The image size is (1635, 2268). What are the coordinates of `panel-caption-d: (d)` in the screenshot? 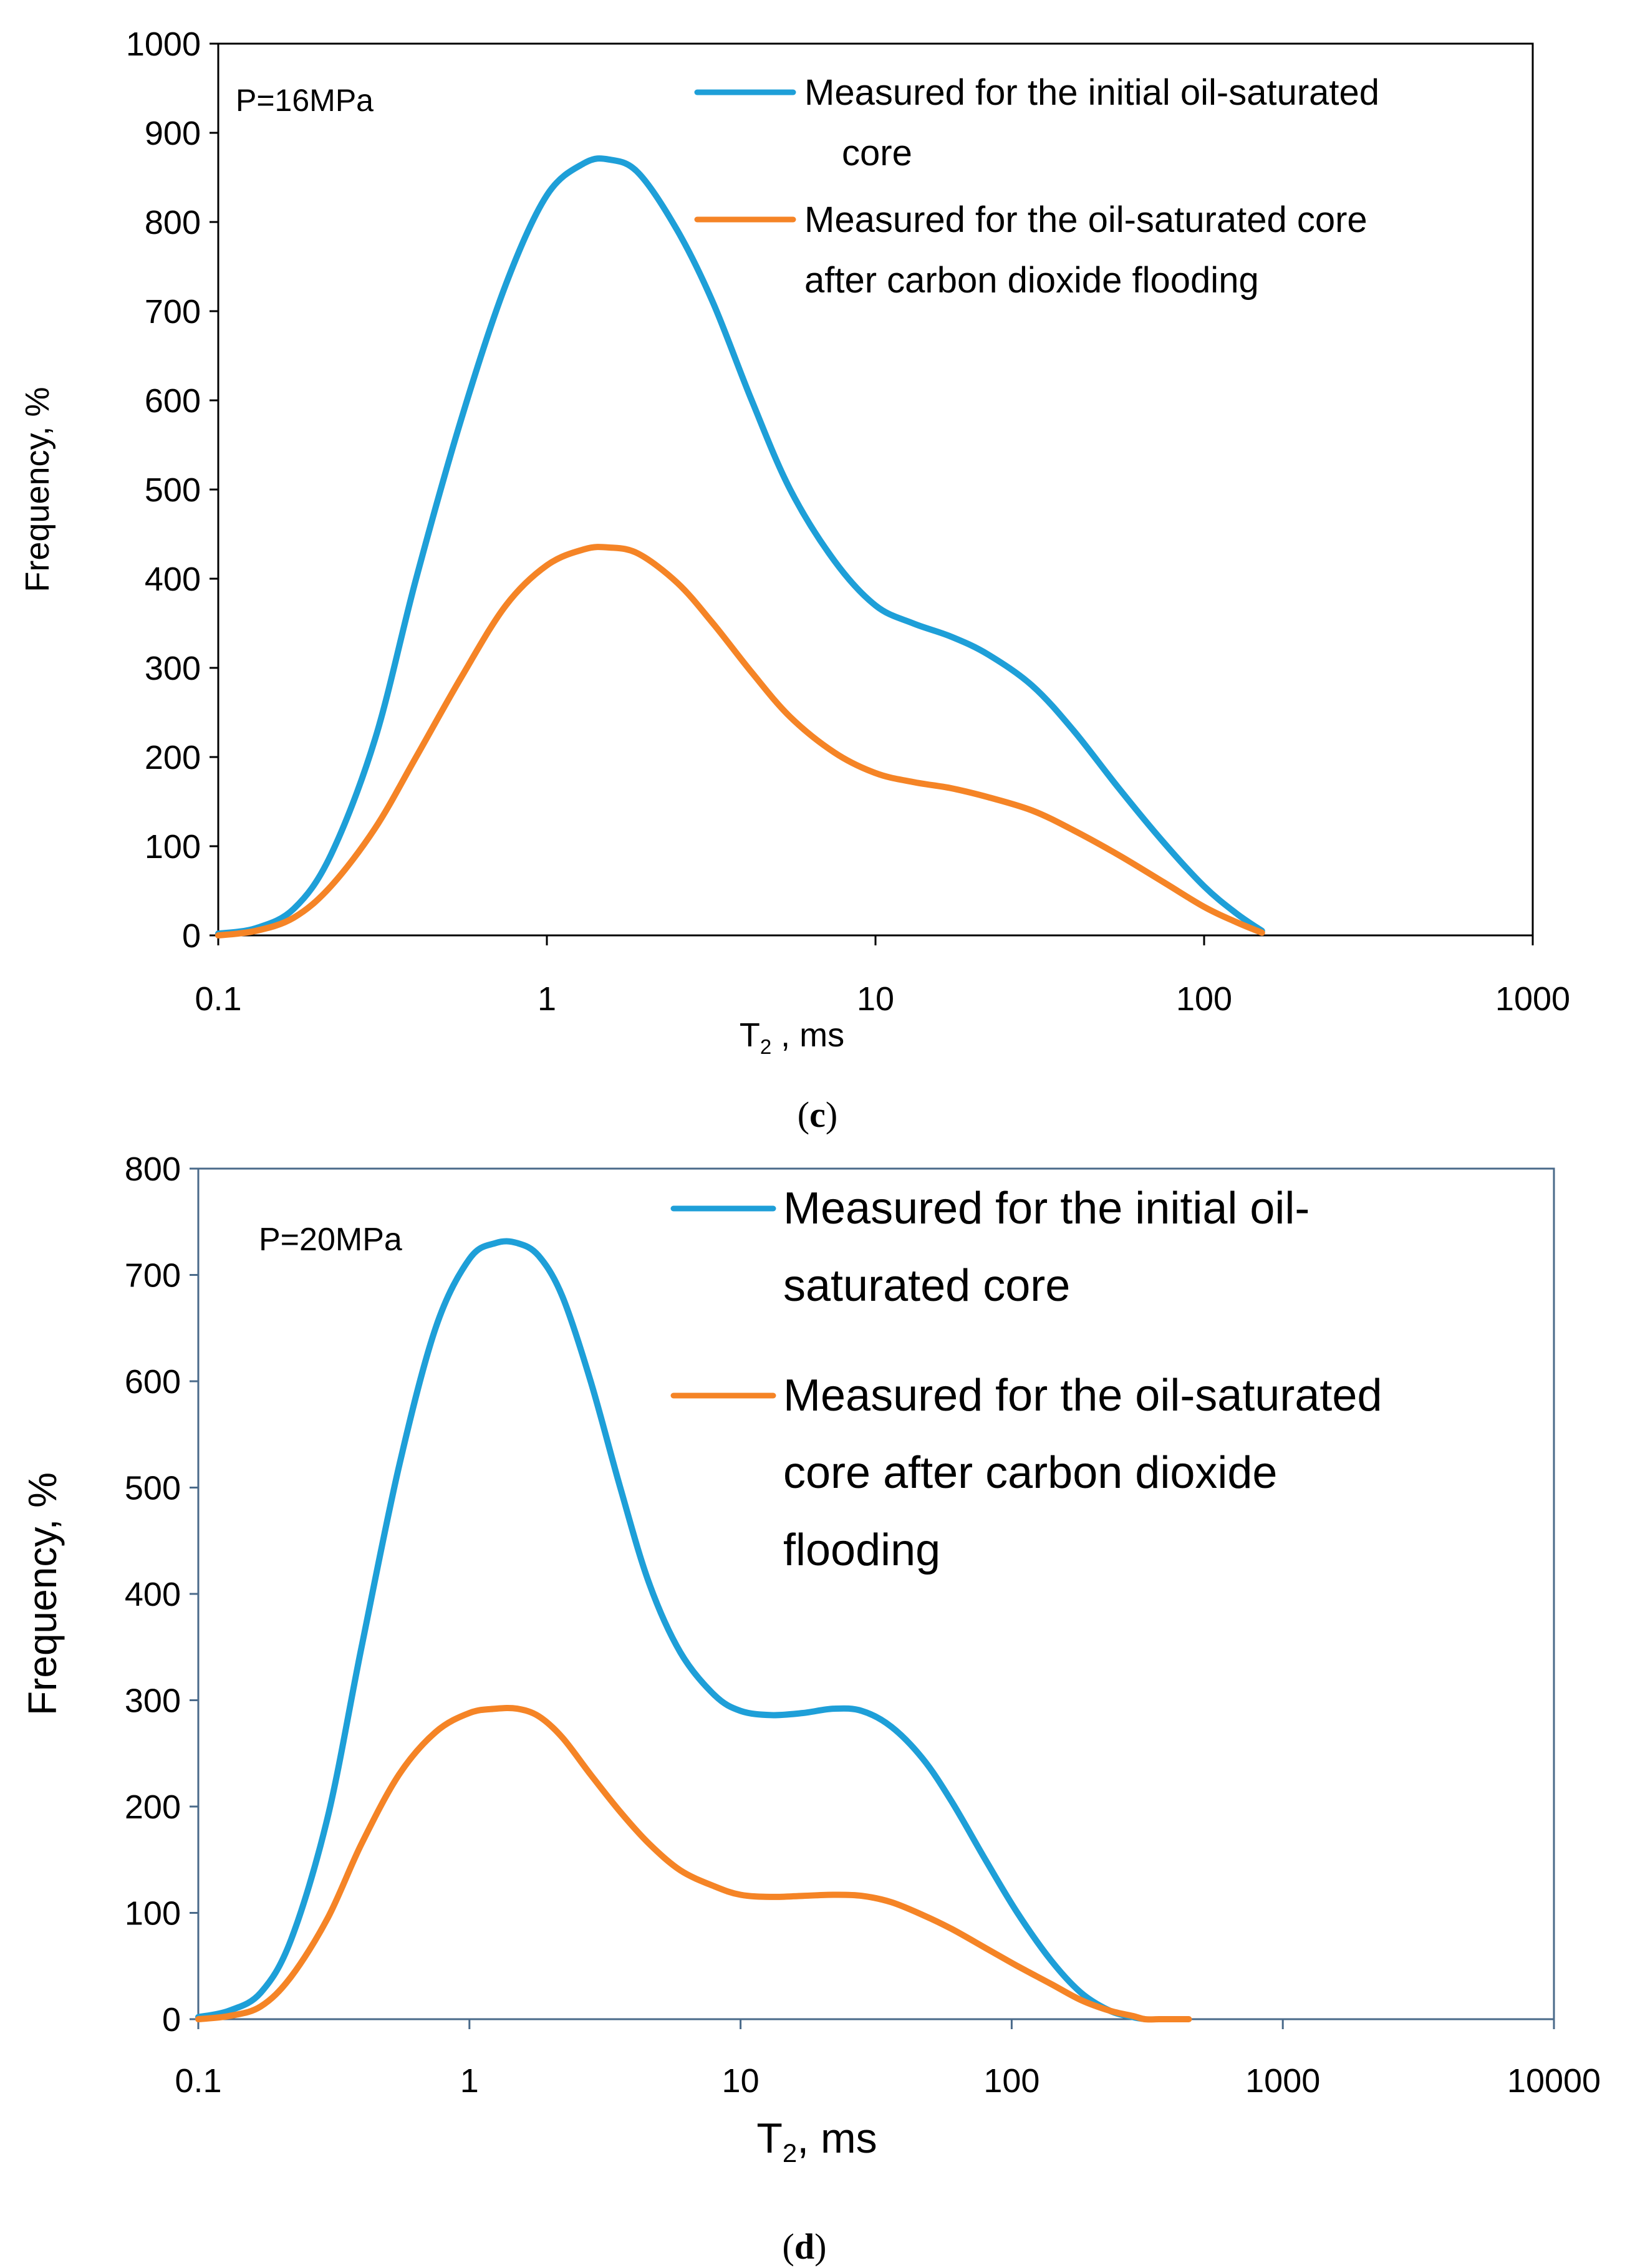 It's located at (805, 2246).